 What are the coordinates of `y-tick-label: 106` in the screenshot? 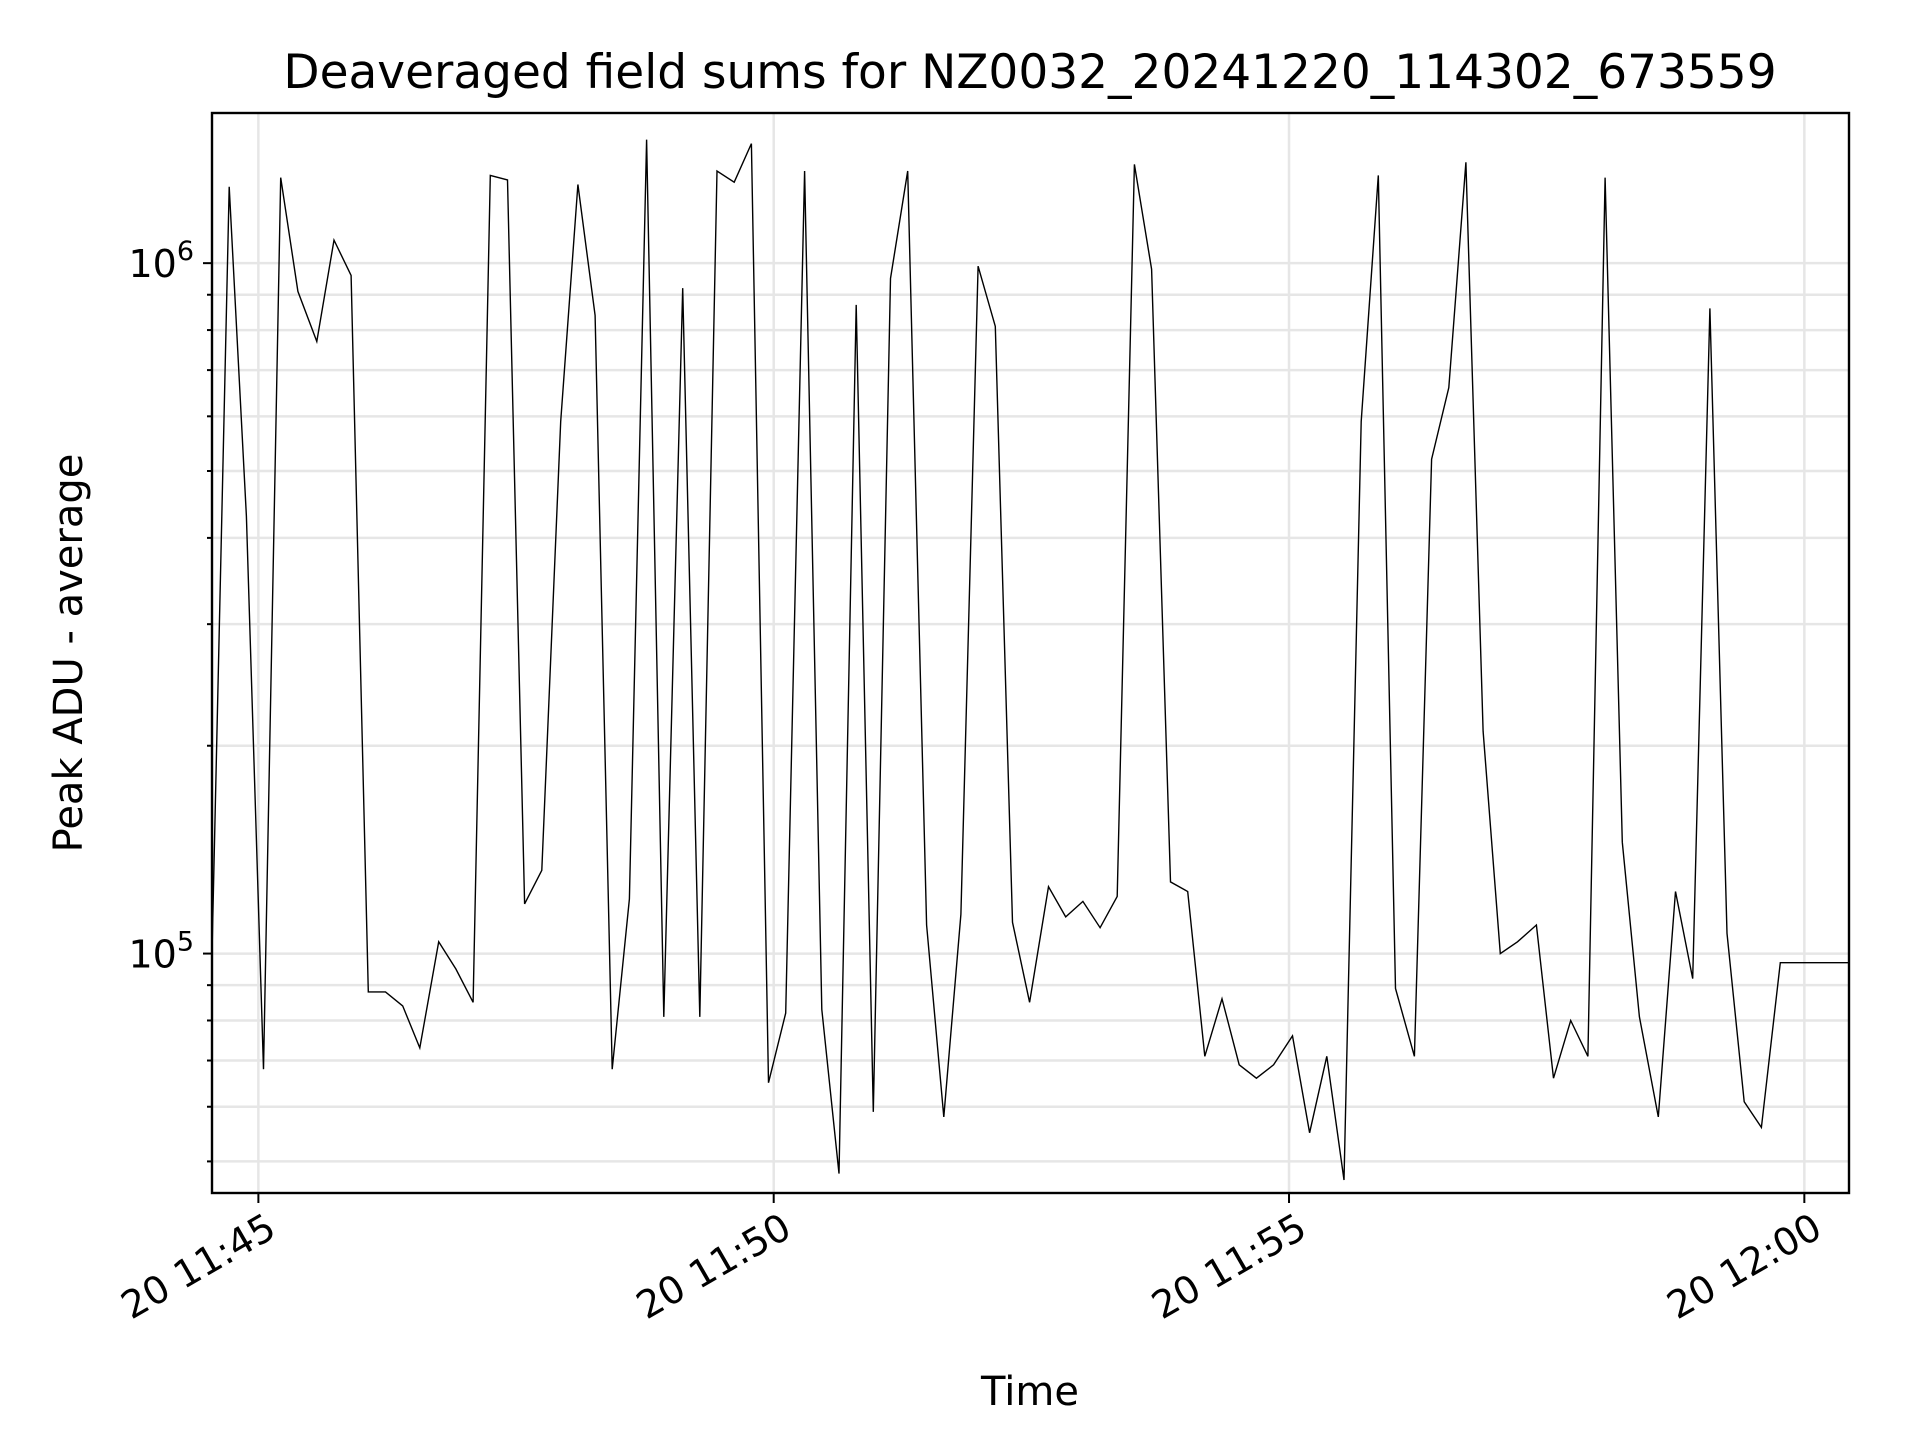 It's located at (161, 261).